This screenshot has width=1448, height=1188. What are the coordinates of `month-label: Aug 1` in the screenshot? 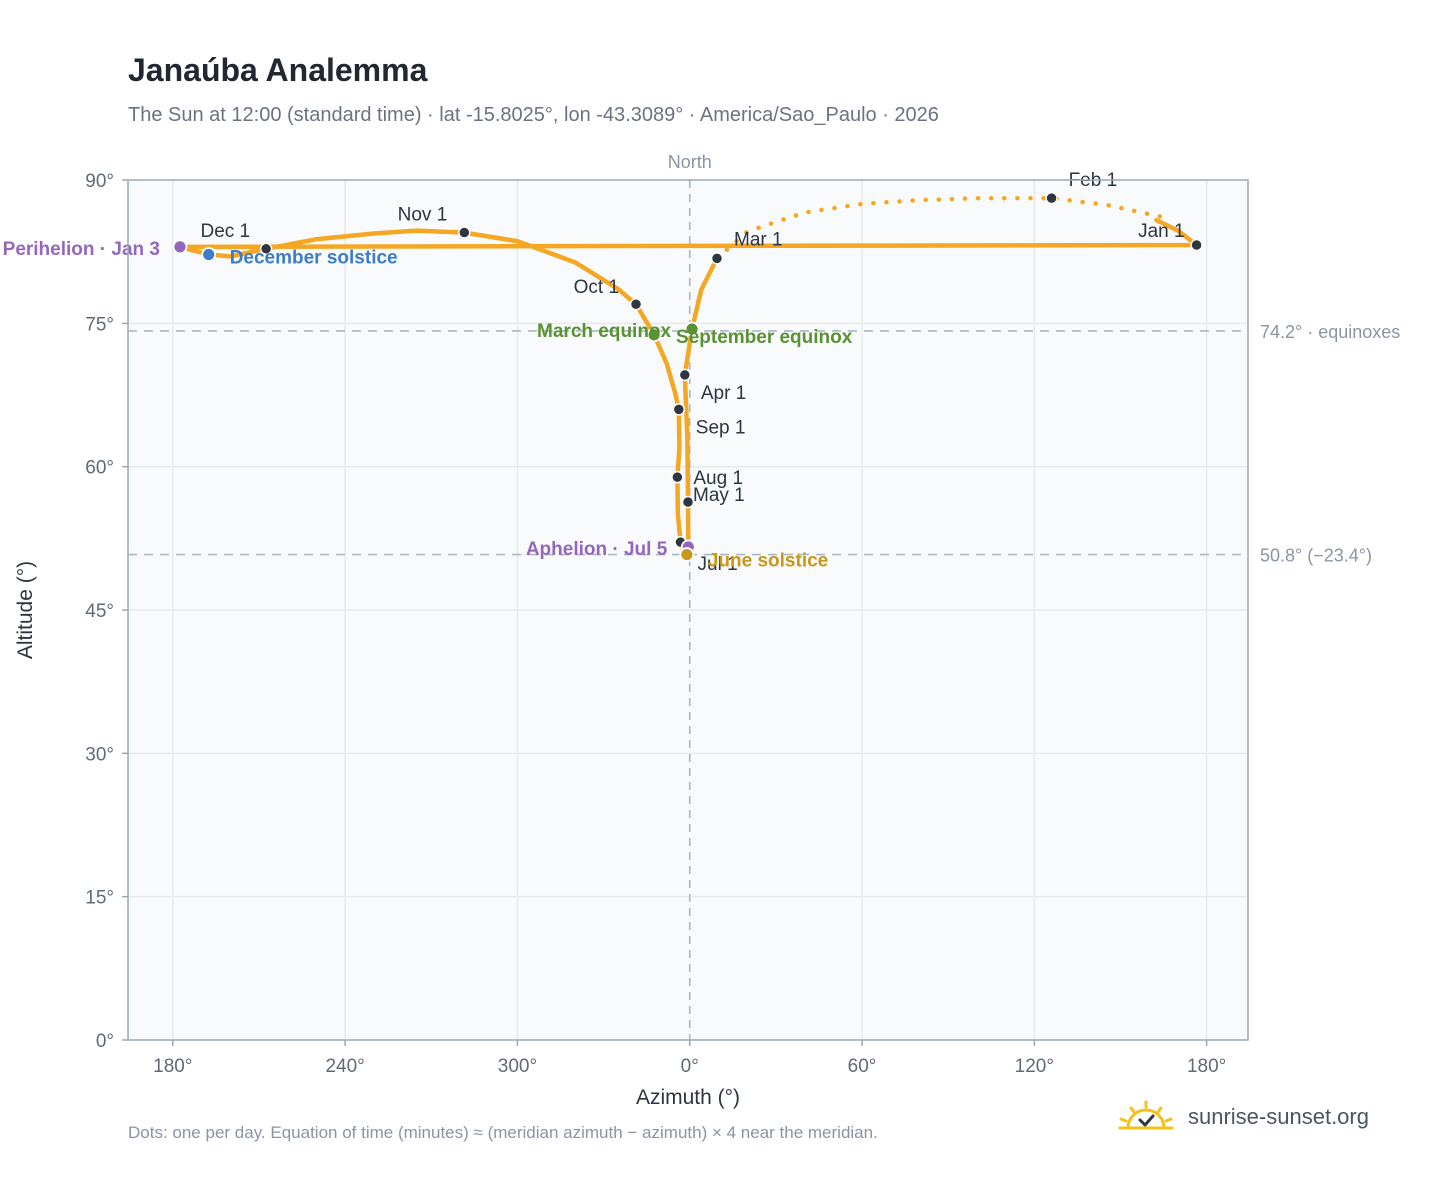 It's located at (718, 478).